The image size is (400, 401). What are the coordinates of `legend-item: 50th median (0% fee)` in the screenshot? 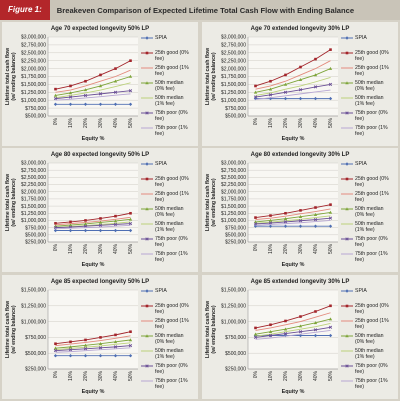 It's located at (369, 340).